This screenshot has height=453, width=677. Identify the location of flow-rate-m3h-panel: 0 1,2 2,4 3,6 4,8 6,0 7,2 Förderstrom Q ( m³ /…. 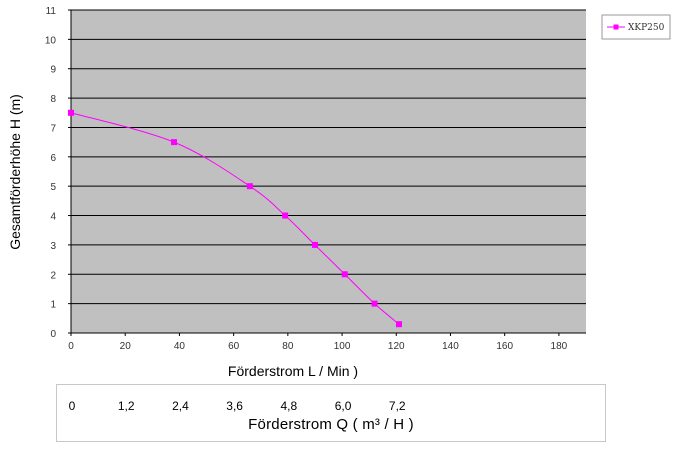
(331, 413).